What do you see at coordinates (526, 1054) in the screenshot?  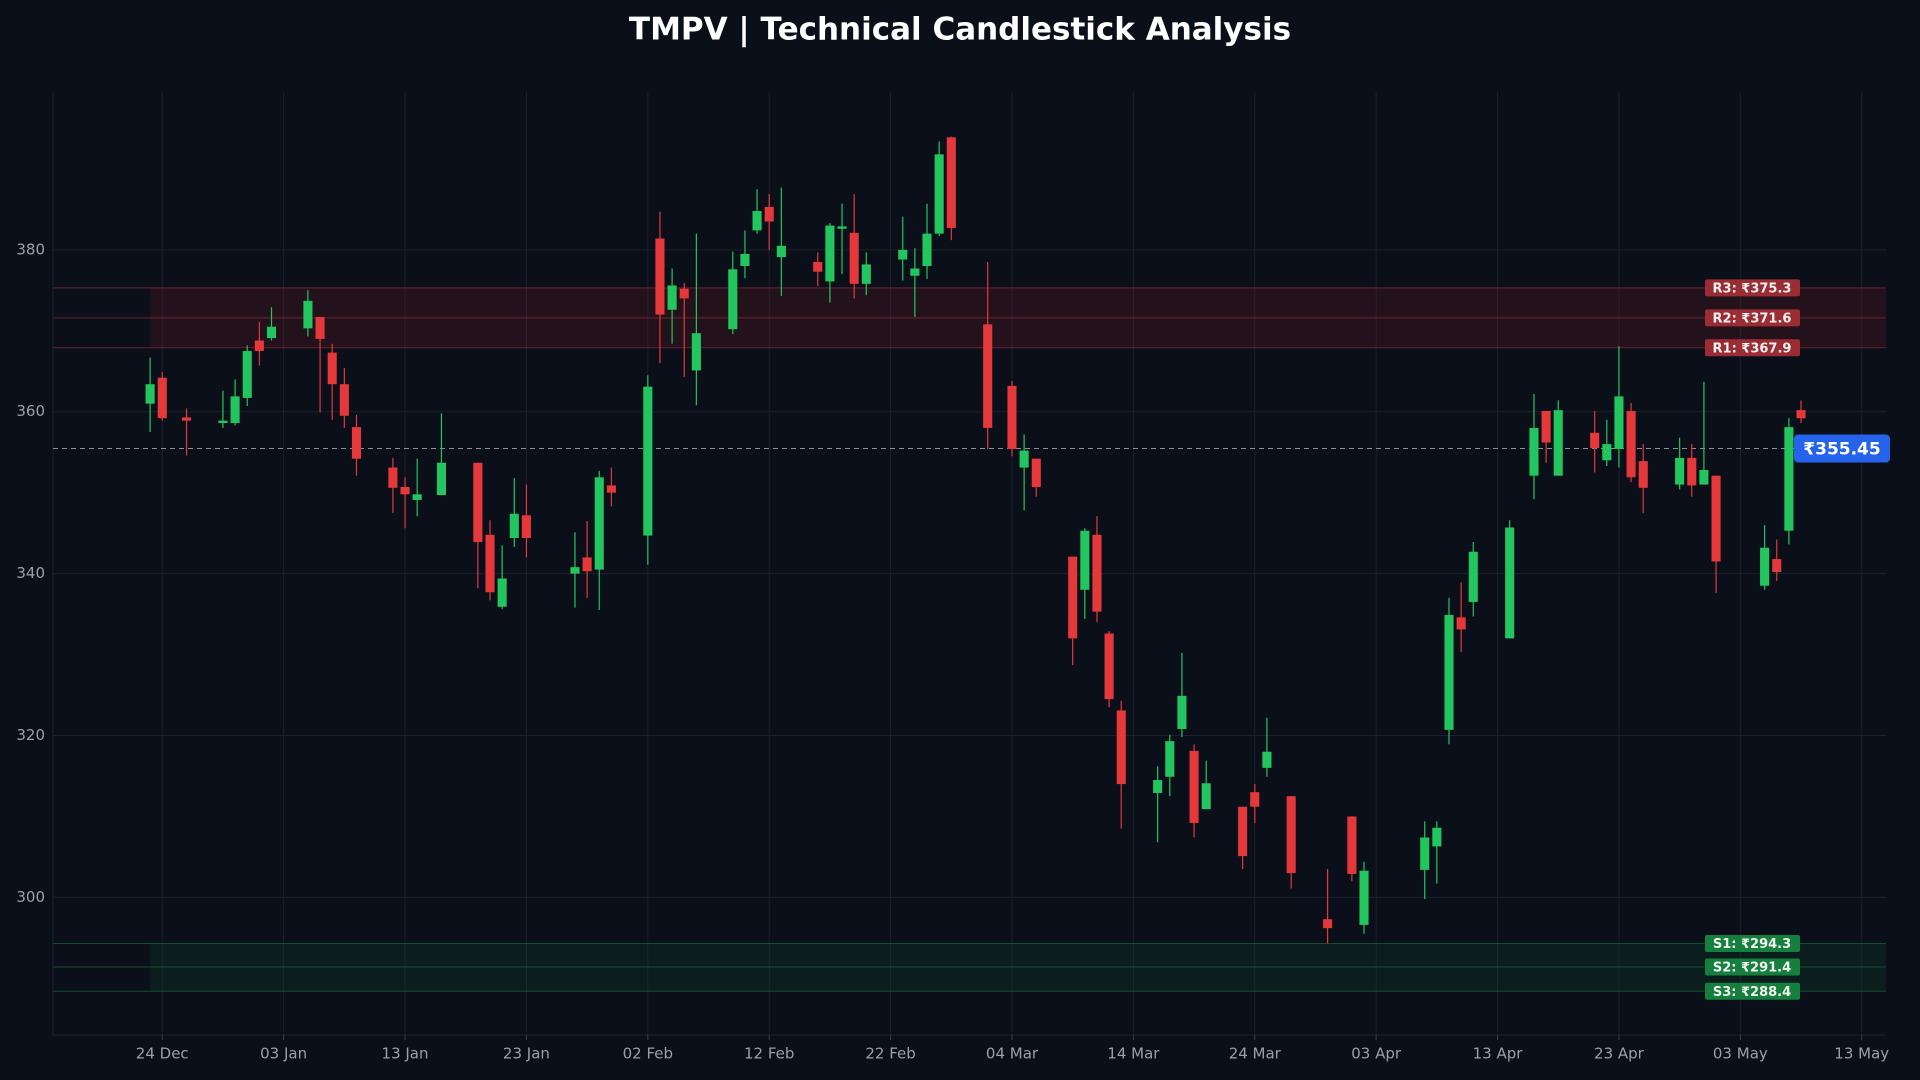 I see `x-tick-label: 23 Jan` at bounding box center [526, 1054].